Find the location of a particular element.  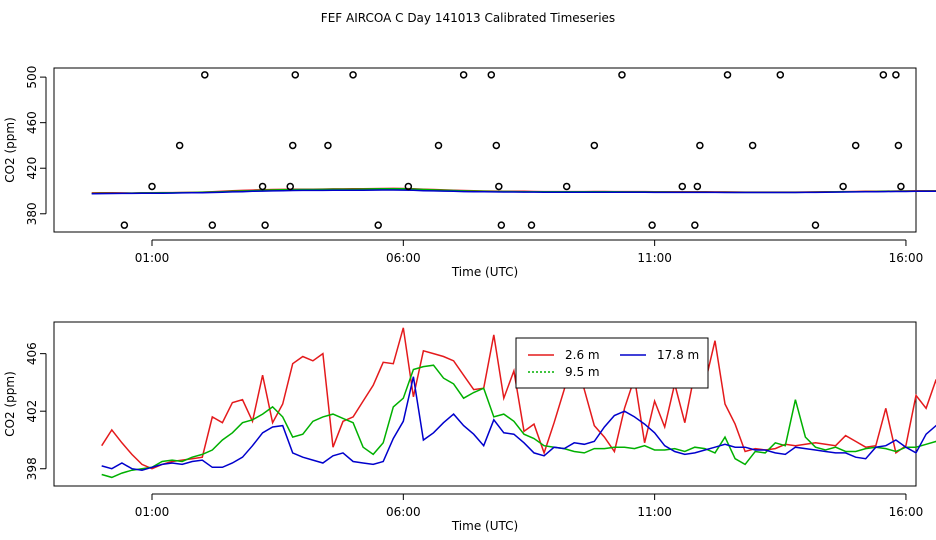

y-tick-label: 398 is located at coordinates (32, 468).